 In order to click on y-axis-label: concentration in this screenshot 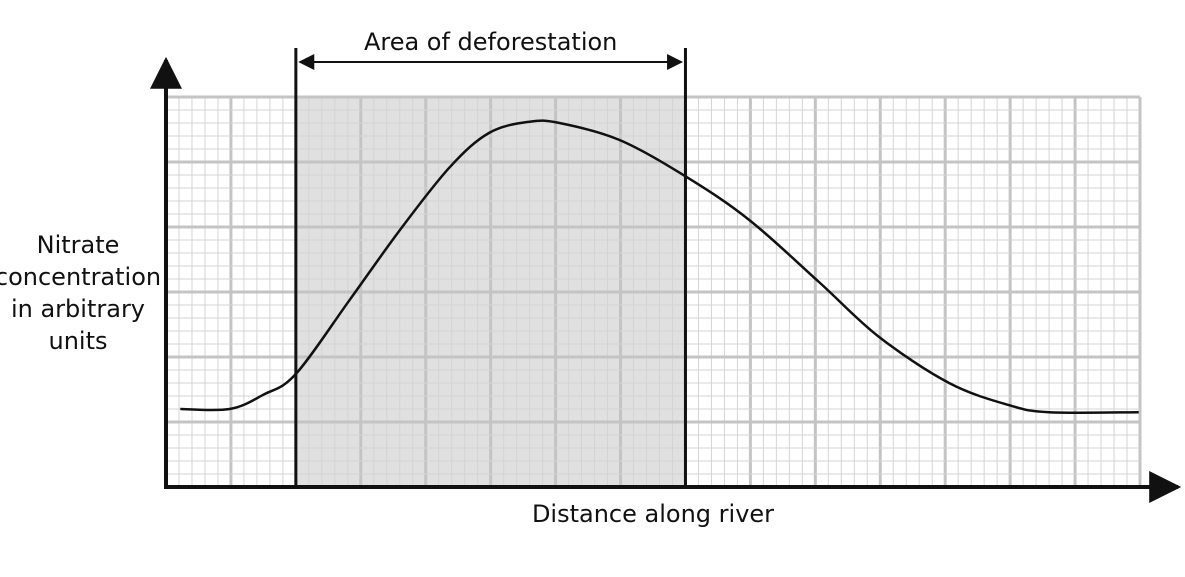, I will do `click(80, 277)`.